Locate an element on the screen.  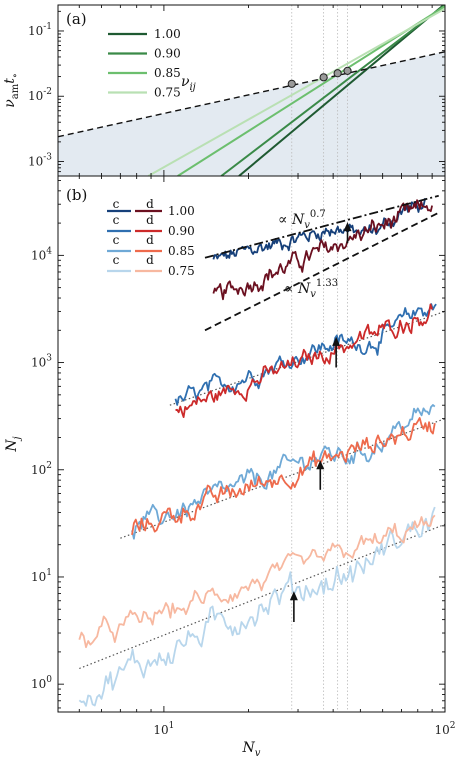
legend-label-a-0.75: 0.75 is located at coordinates (167, 93).